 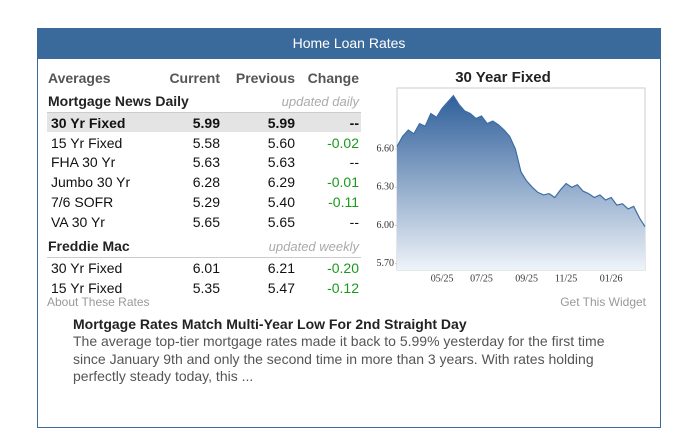 I want to click on col-label: 7/6 SOFR, so click(x=82, y=201).